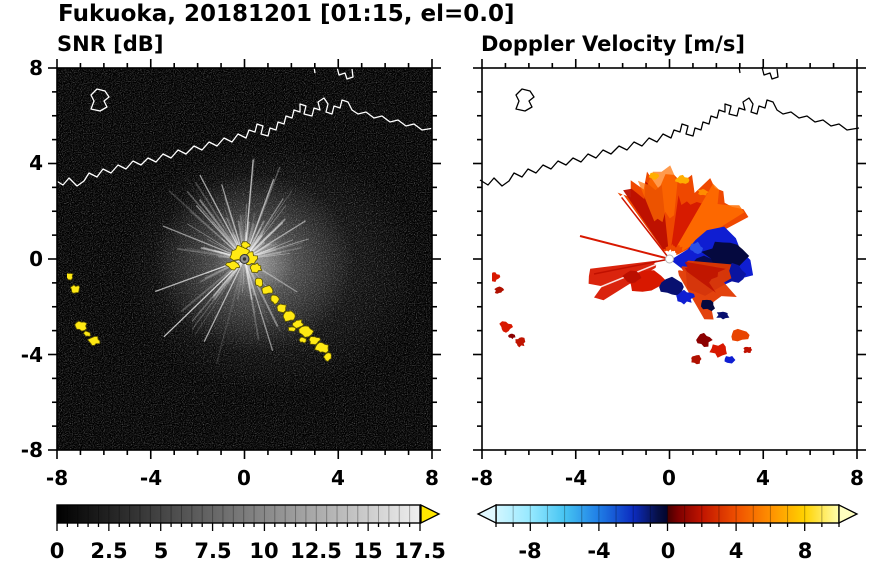  I want to click on snr-y-tick-label-2: 0, so click(36, 259).